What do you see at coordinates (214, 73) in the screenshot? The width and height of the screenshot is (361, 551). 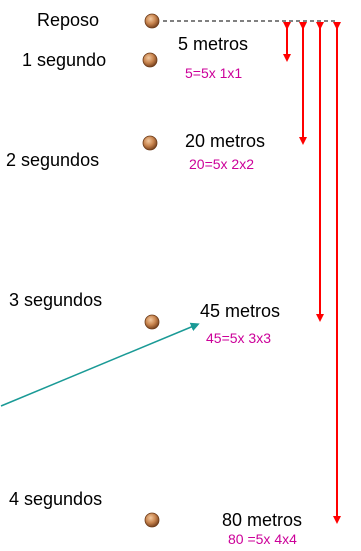 I see `formula-1: 5=5x 1x1` at bounding box center [214, 73].